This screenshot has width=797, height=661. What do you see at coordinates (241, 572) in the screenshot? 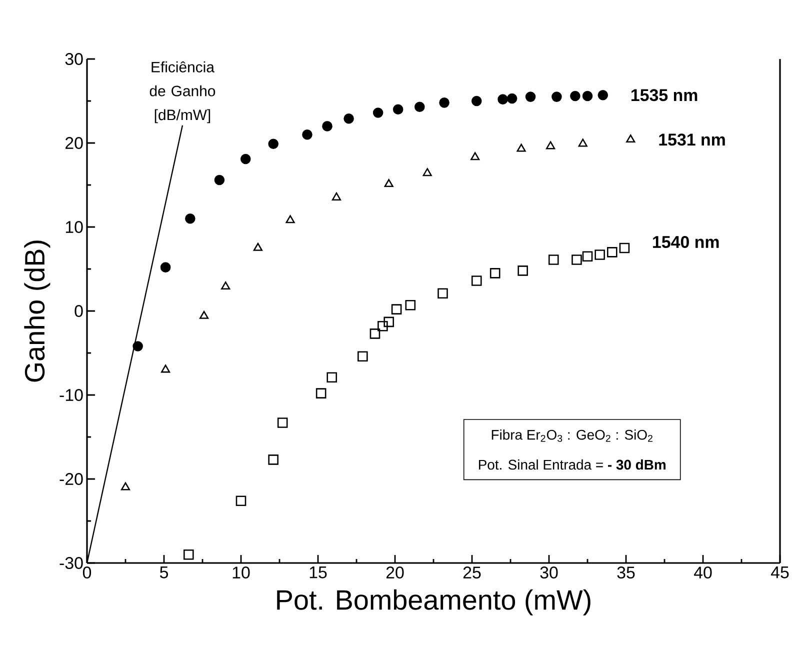
I see `x-tick-label: 10` at bounding box center [241, 572].